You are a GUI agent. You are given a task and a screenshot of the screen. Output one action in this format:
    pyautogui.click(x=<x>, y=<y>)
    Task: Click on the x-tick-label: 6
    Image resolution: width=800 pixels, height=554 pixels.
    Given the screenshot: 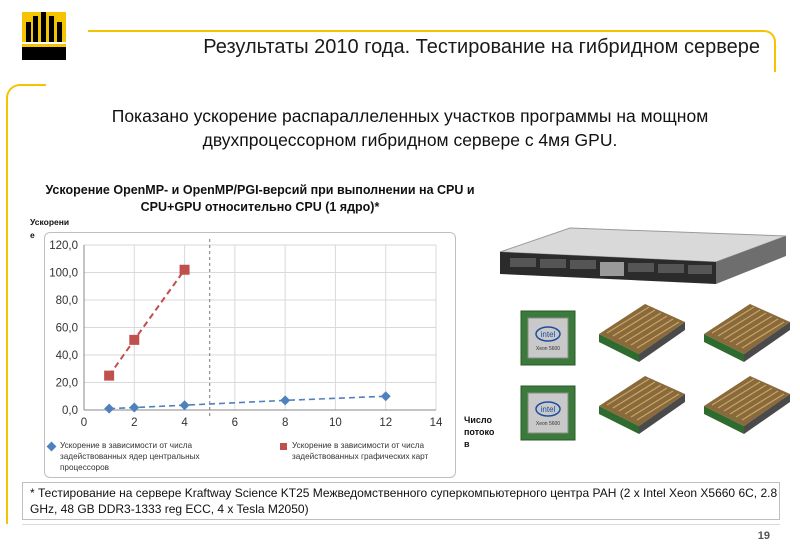 What is the action you would take?
    pyautogui.click(x=235, y=423)
    